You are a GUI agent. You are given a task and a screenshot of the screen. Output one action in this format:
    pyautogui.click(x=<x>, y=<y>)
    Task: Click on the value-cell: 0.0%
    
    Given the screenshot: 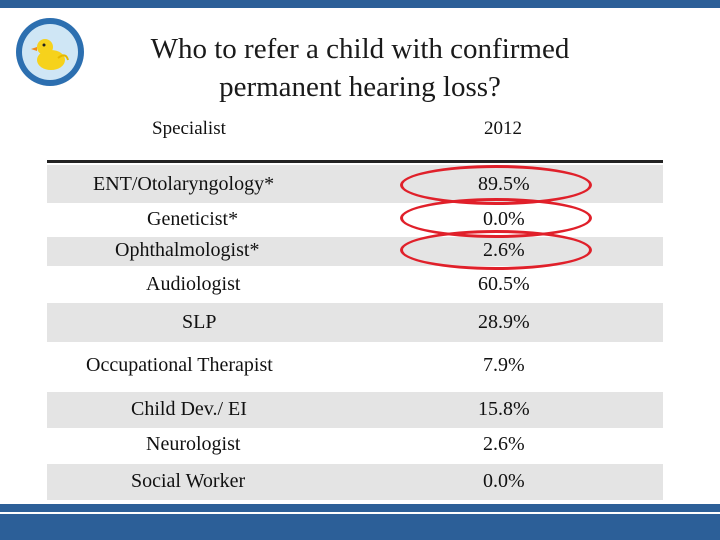 What is the action you would take?
    pyautogui.click(x=504, y=481)
    